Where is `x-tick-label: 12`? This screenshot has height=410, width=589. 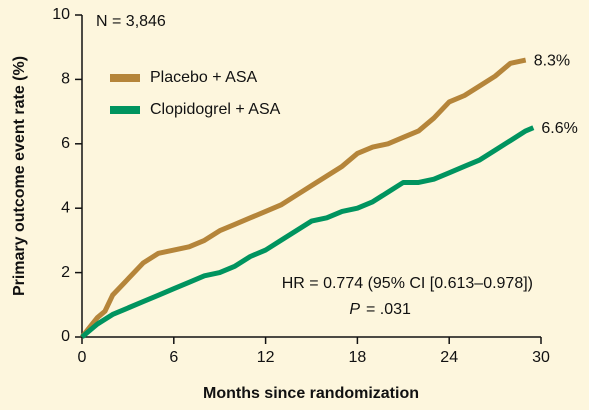
x-tick-label: 12 is located at coordinates (266, 357).